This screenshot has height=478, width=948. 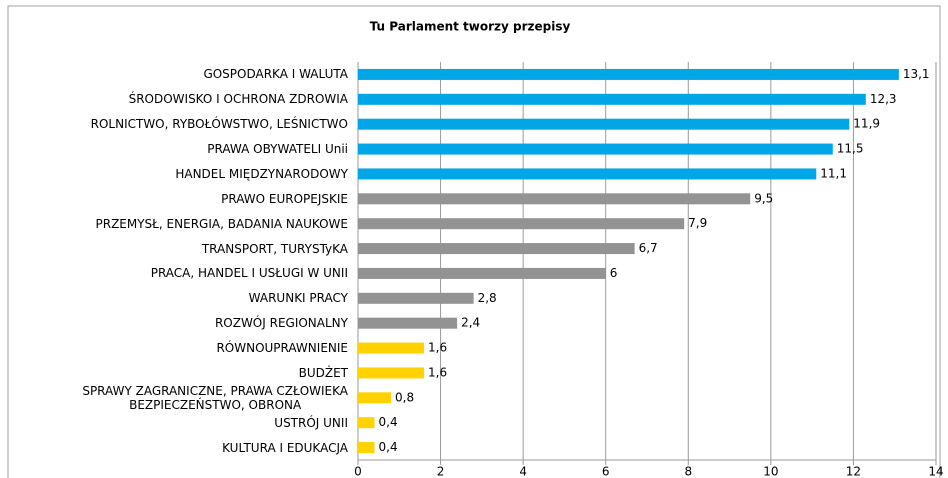 What do you see at coordinates (311, 422) in the screenshot?
I see `y-tick-label: USTRÓJ UNII` at bounding box center [311, 422].